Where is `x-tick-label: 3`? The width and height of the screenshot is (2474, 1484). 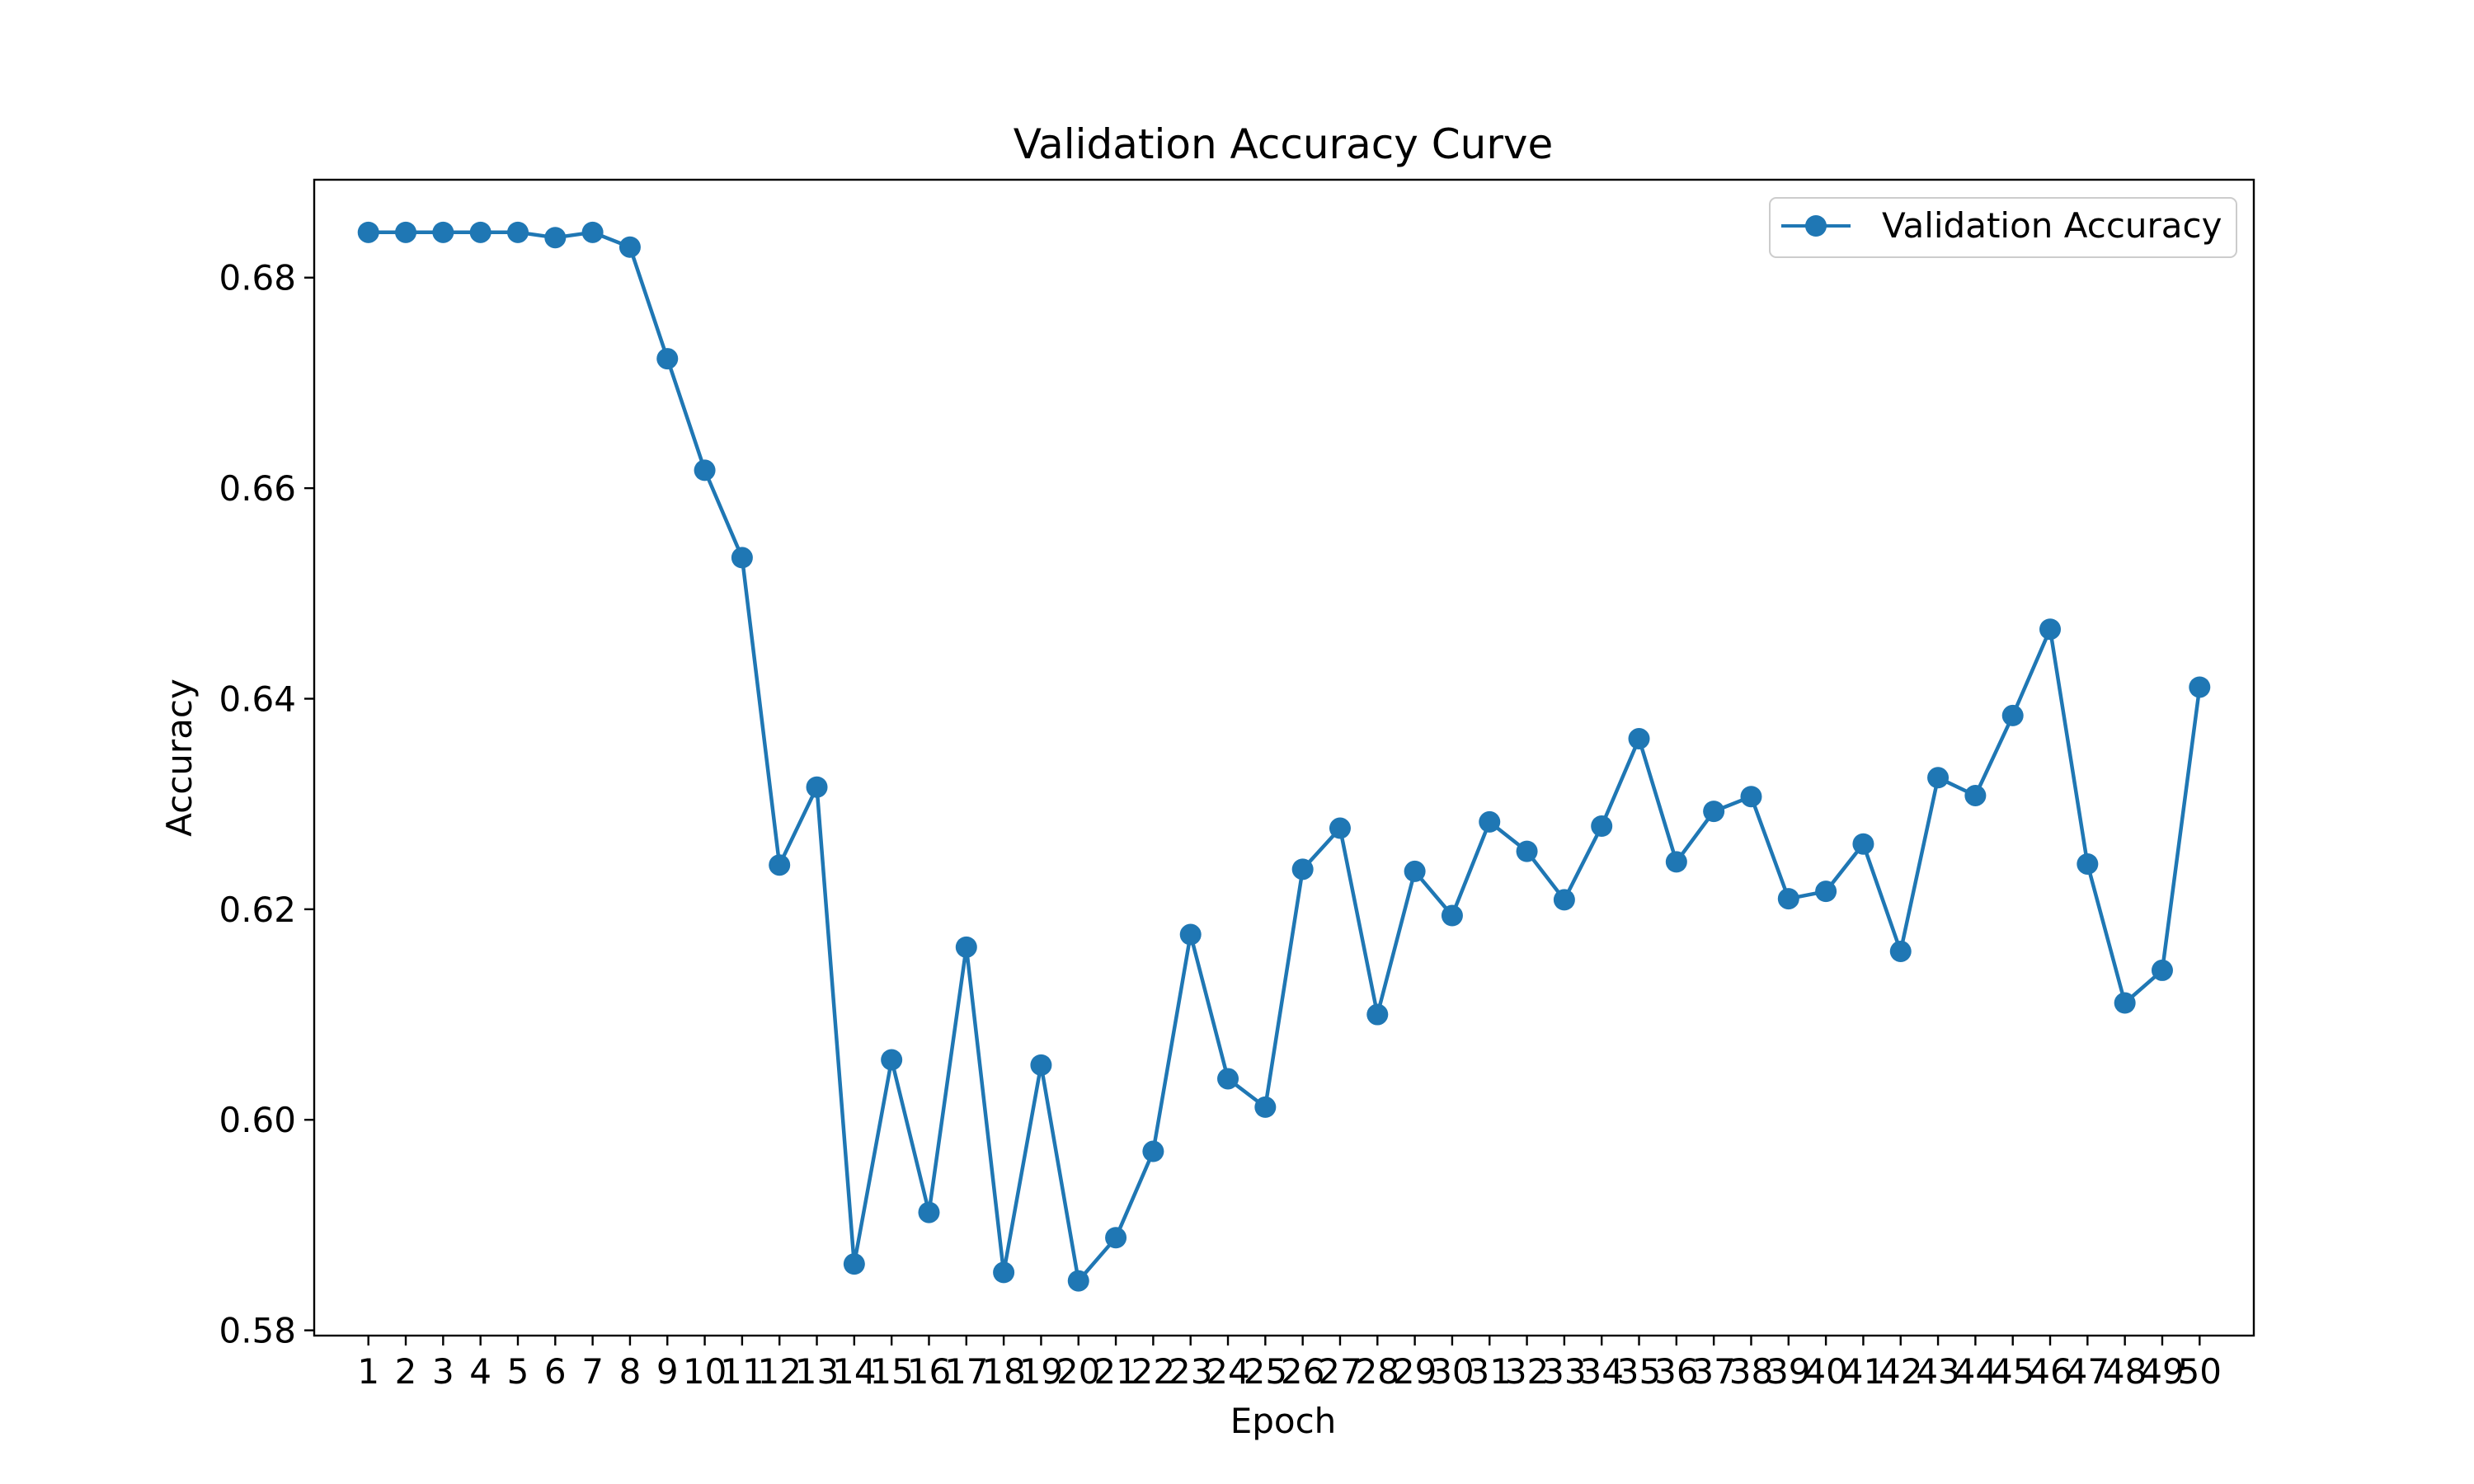
x-tick-label: 3 is located at coordinates (443, 1371).